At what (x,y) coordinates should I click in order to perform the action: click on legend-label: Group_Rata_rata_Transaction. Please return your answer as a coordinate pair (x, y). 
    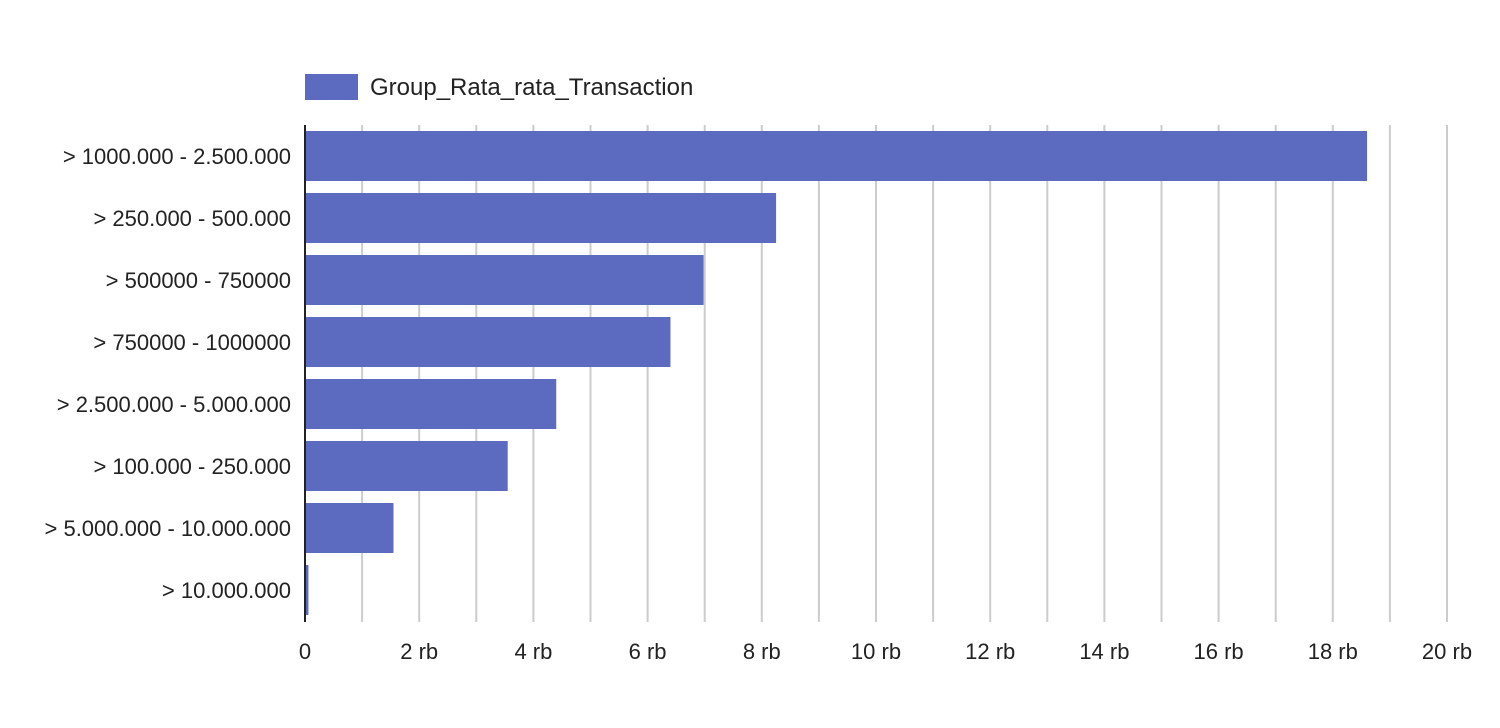
    Looking at the image, I should click on (531, 87).